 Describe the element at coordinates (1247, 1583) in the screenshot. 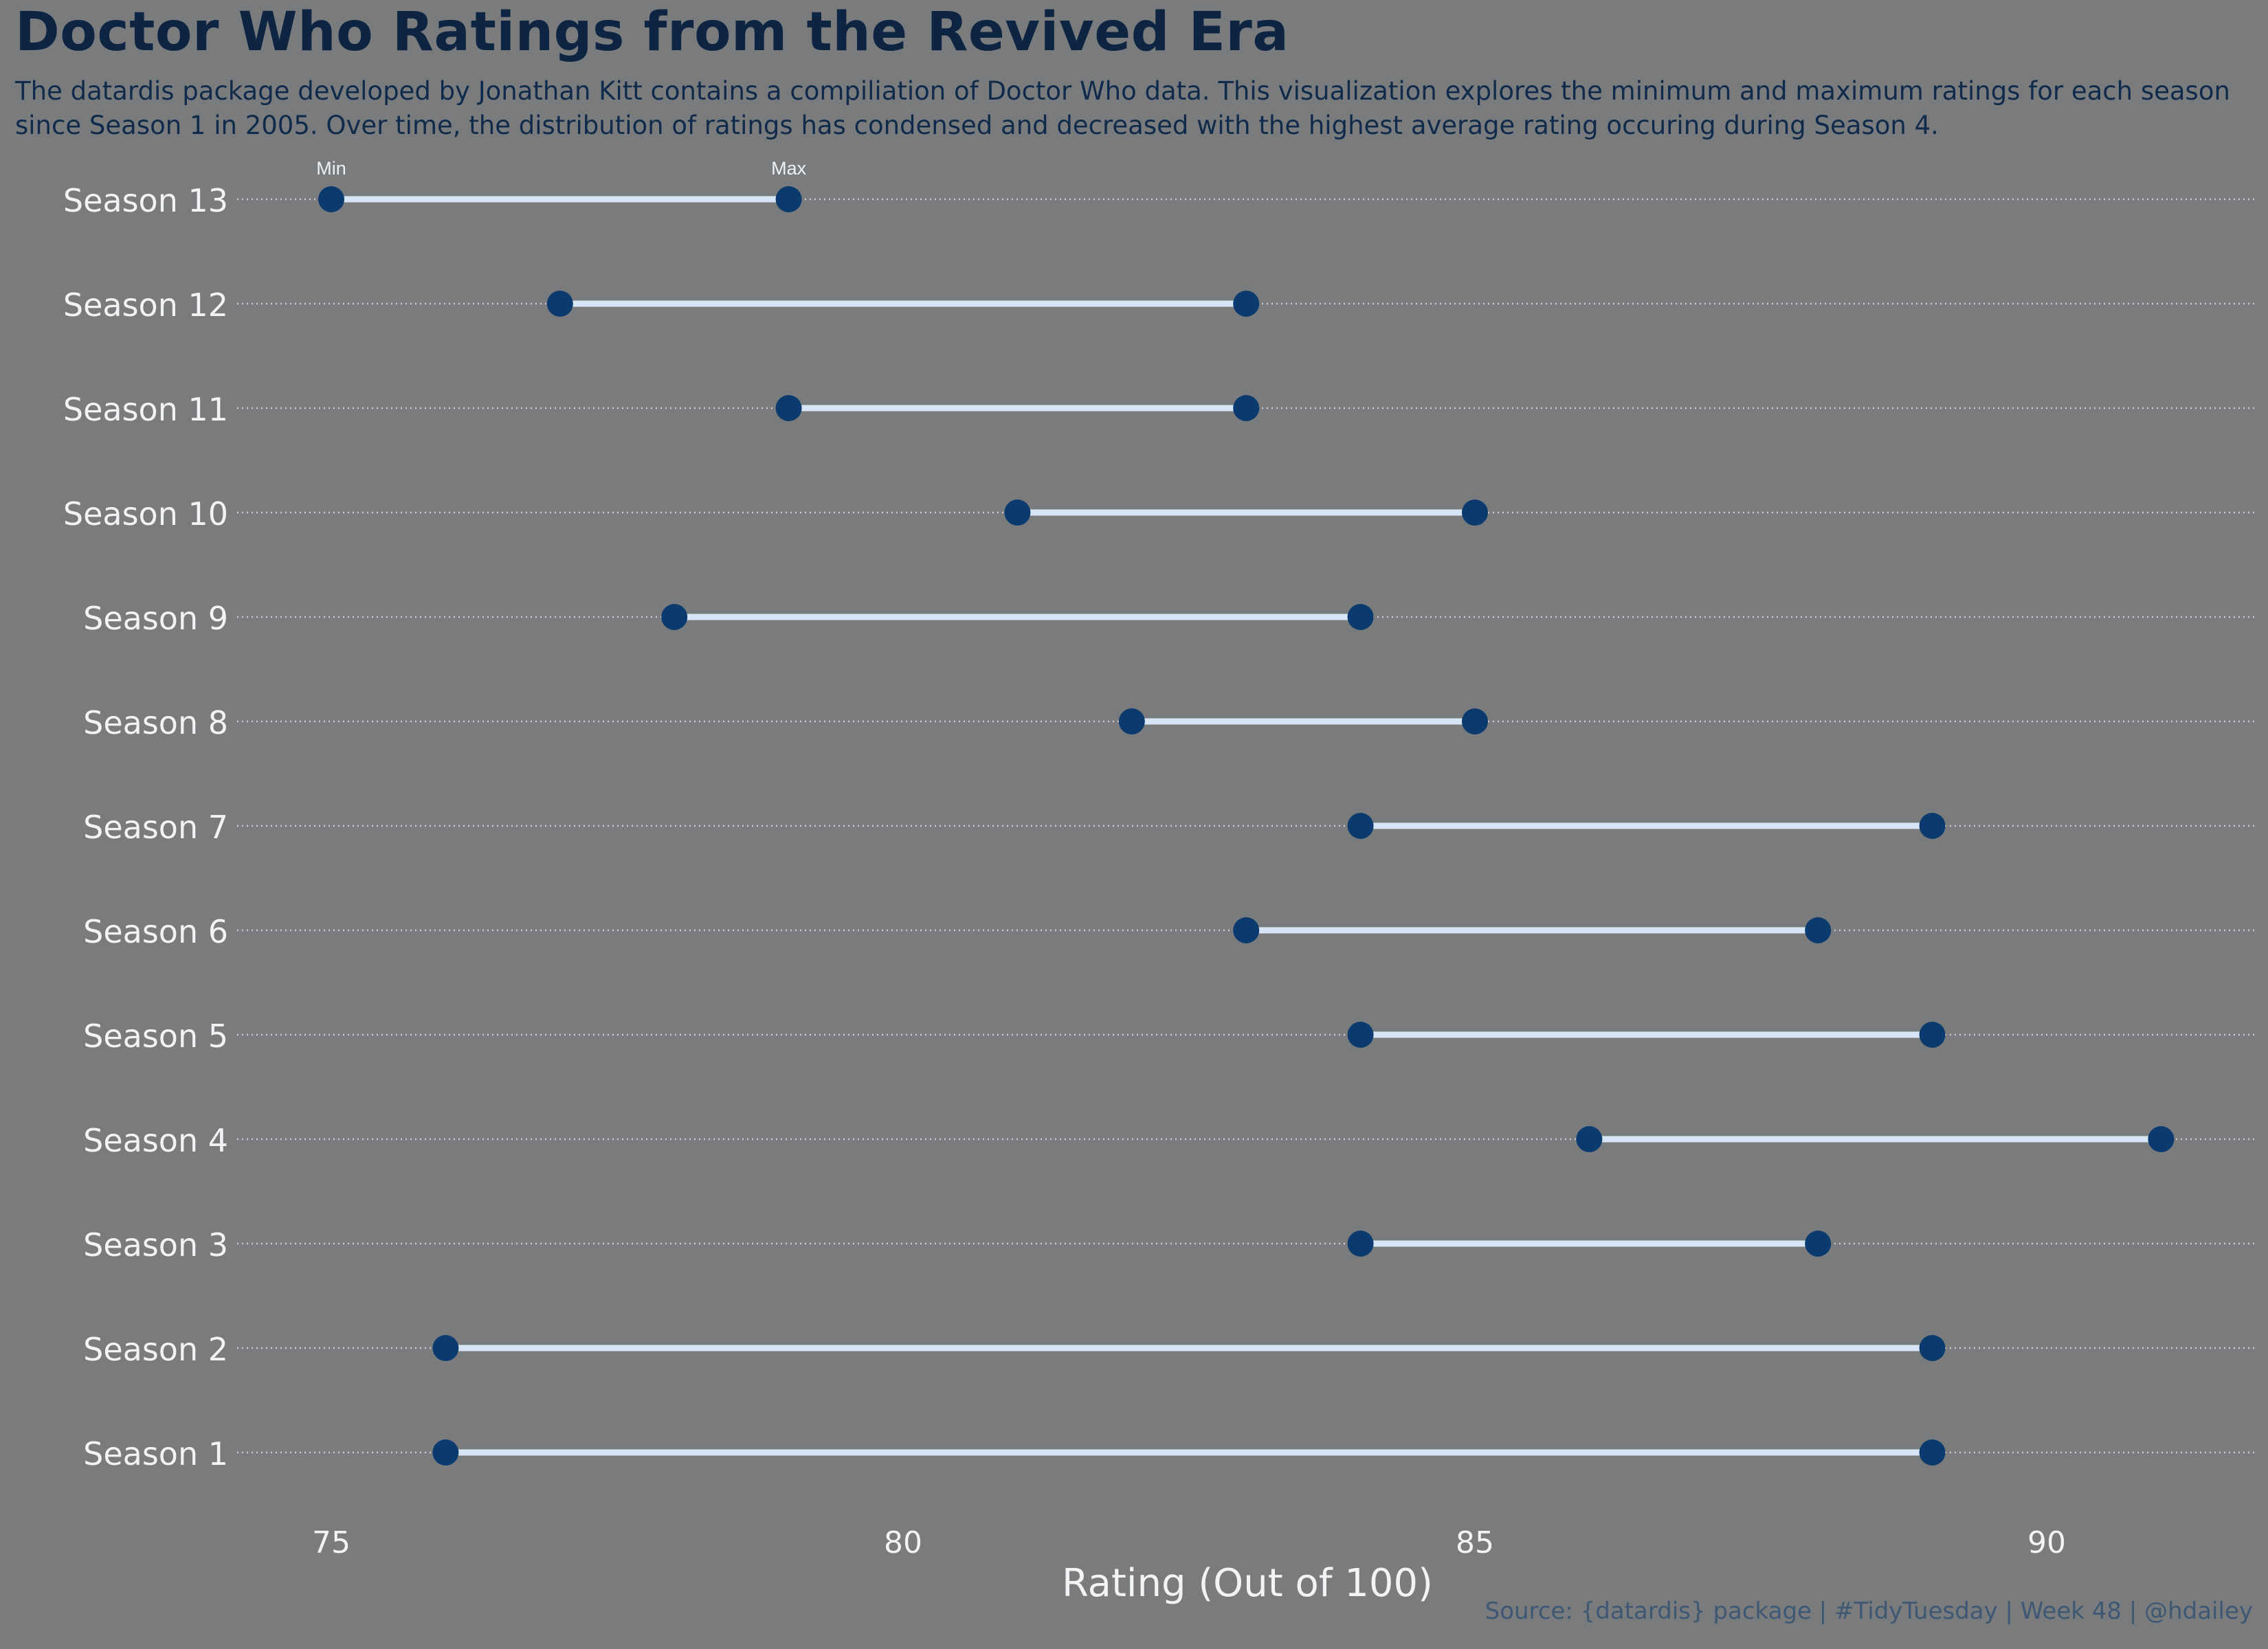

I see `x-axis-title: Rating (Out of 100)` at that location.